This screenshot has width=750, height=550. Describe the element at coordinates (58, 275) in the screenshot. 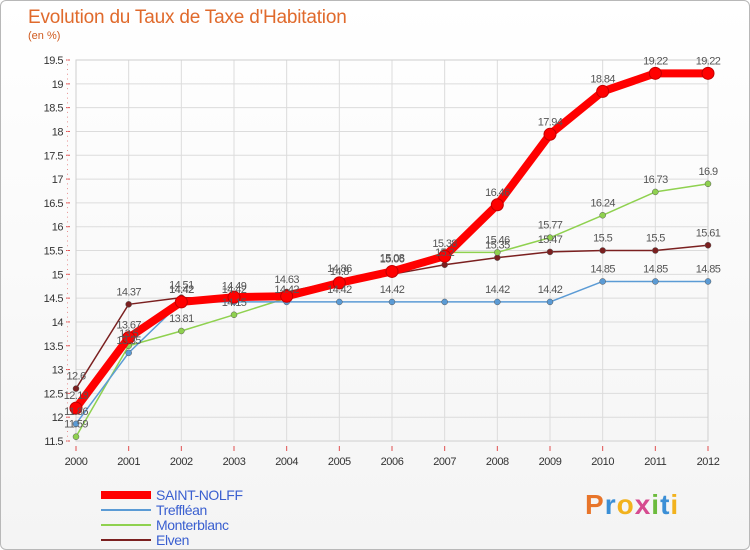

I see `y-tick-label: 15` at that location.